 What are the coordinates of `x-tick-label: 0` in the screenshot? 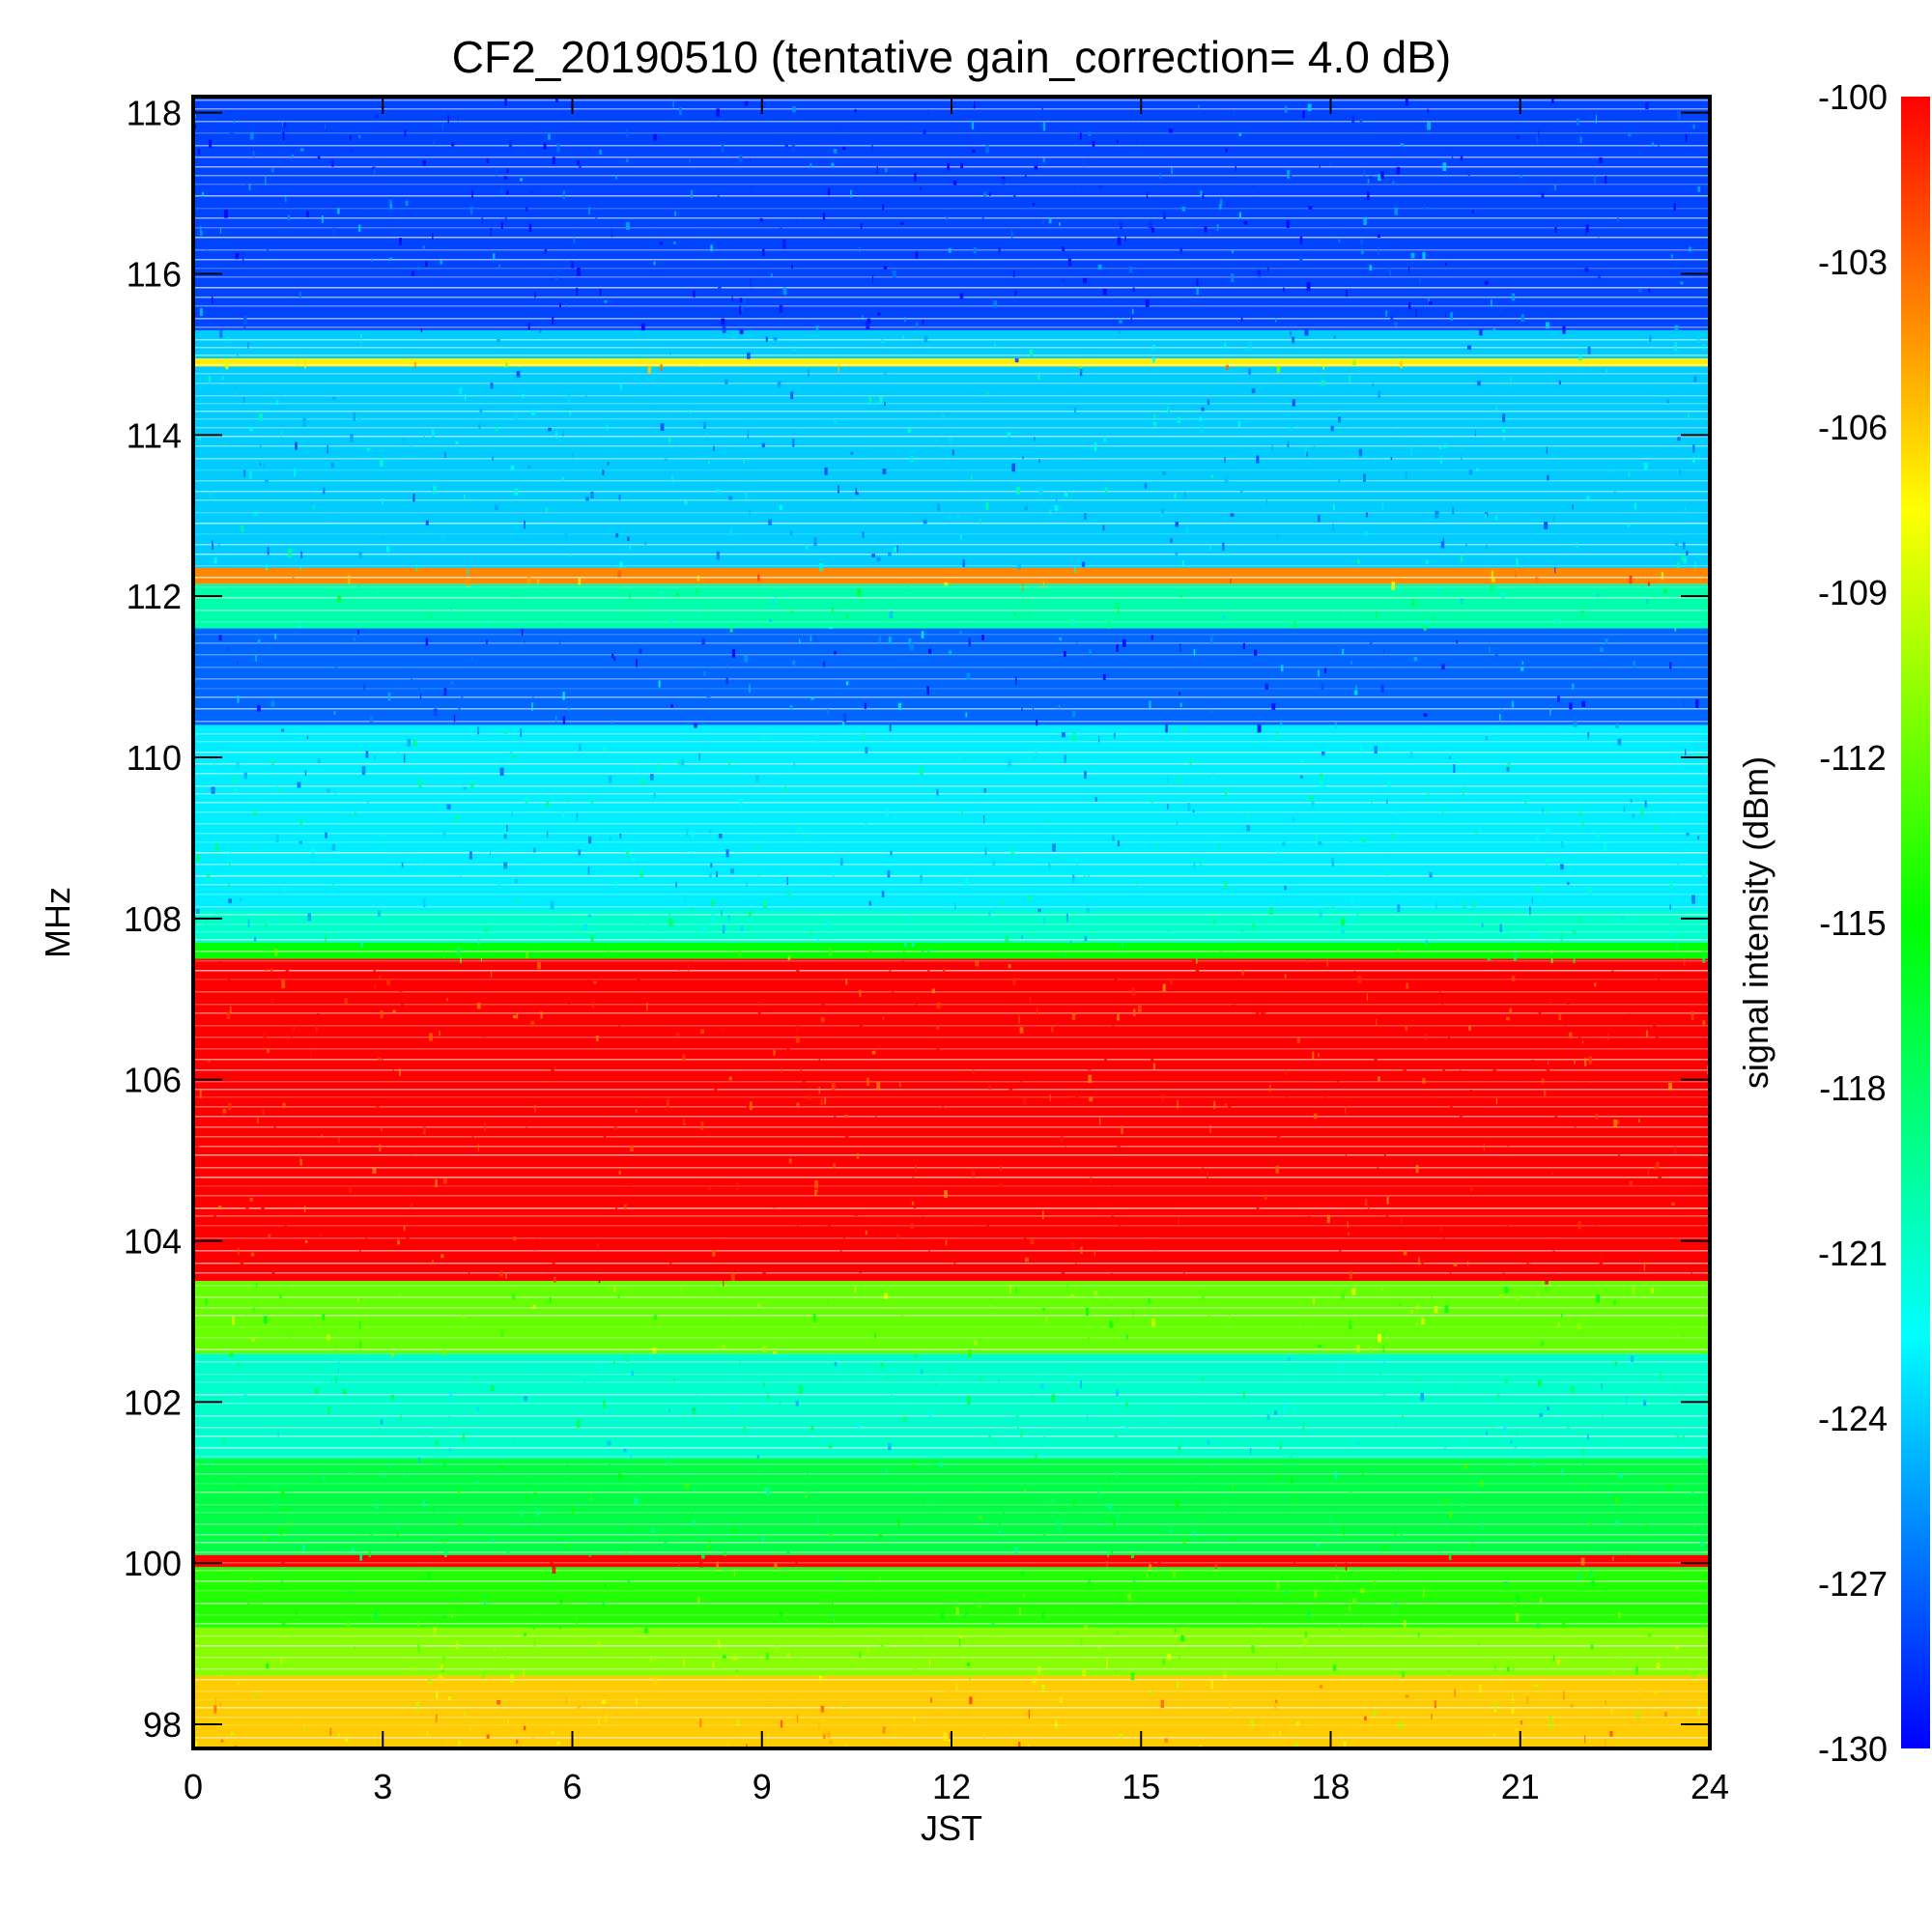 It's located at (193, 1786).